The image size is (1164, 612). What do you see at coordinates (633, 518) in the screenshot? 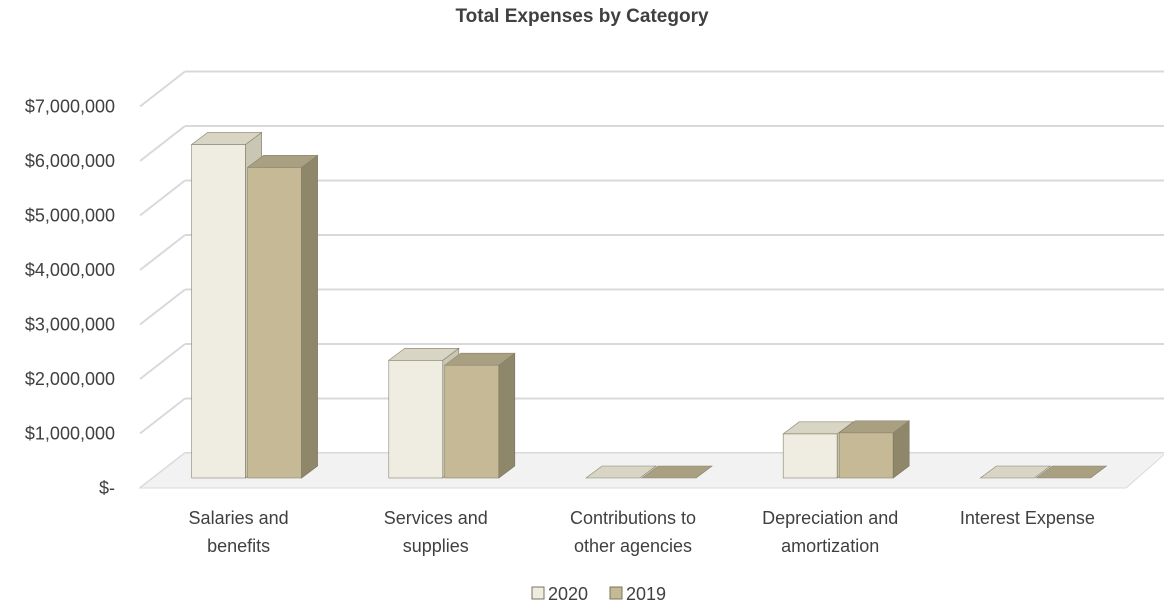
I see `x-tick-label: Contributions to` at bounding box center [633, 518].